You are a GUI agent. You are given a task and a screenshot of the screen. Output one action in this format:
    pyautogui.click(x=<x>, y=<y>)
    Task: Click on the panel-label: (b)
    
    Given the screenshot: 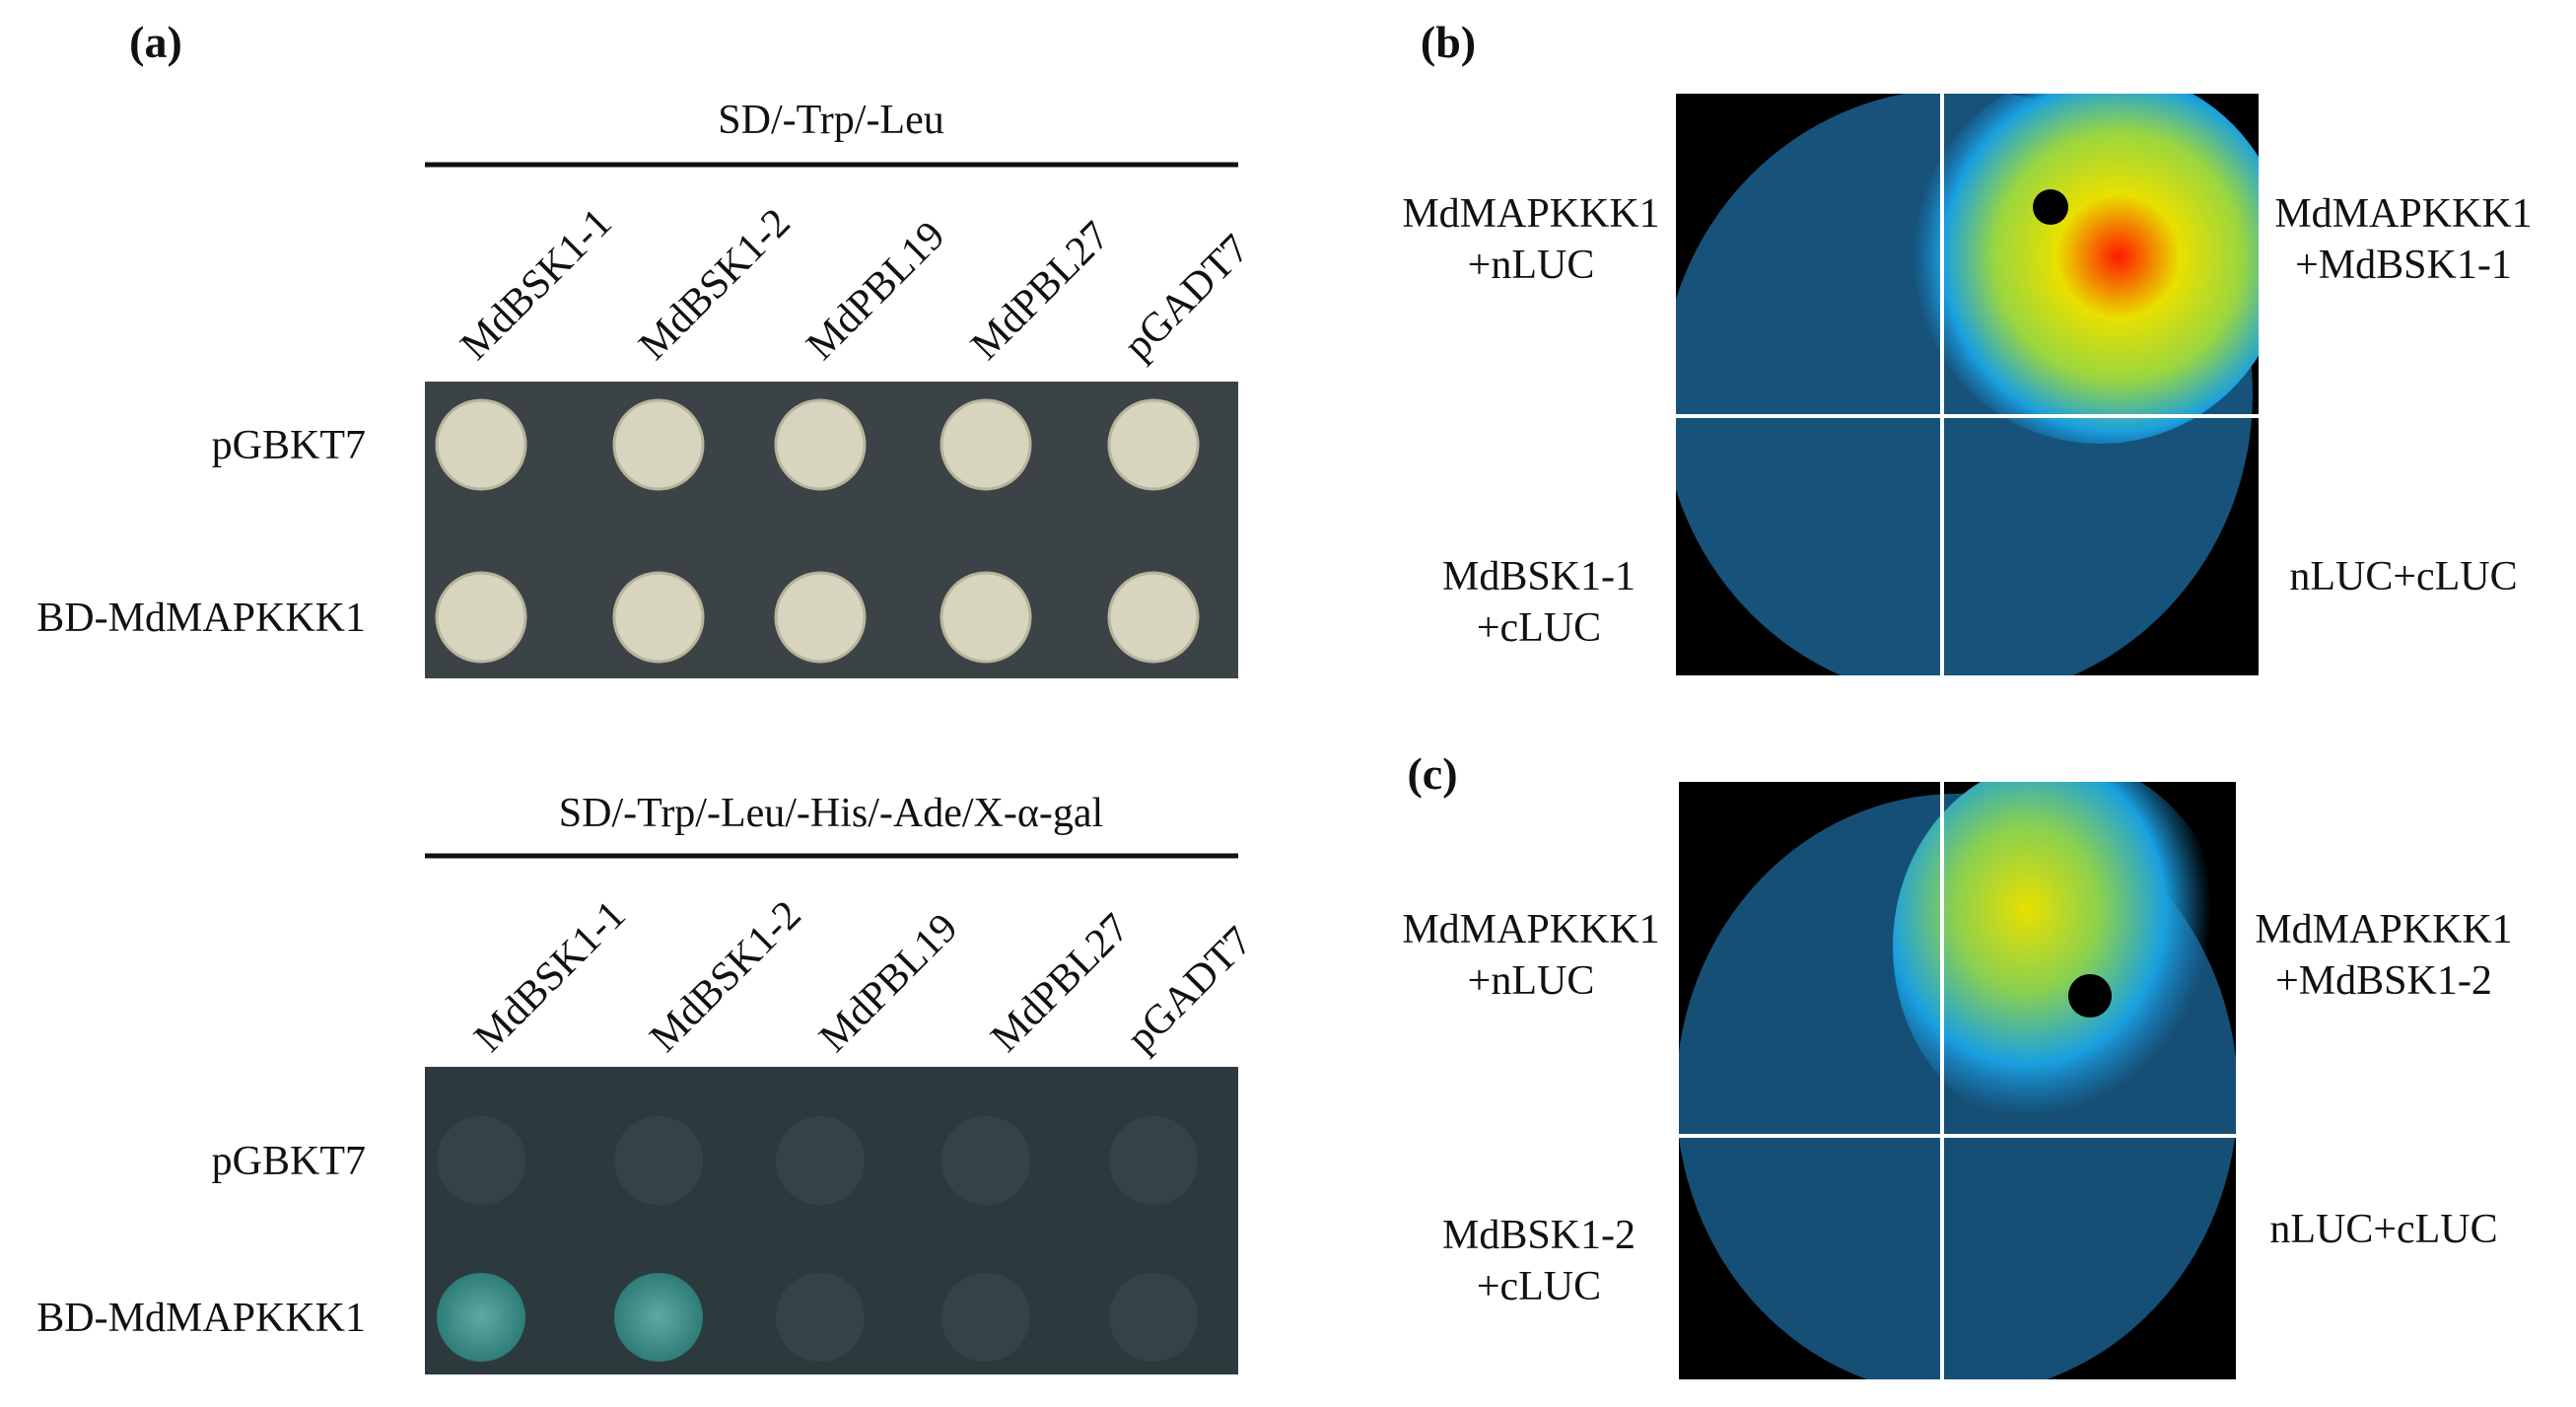 What is the action you would take?
    pyautogui.click(x=1449, y=42)
    